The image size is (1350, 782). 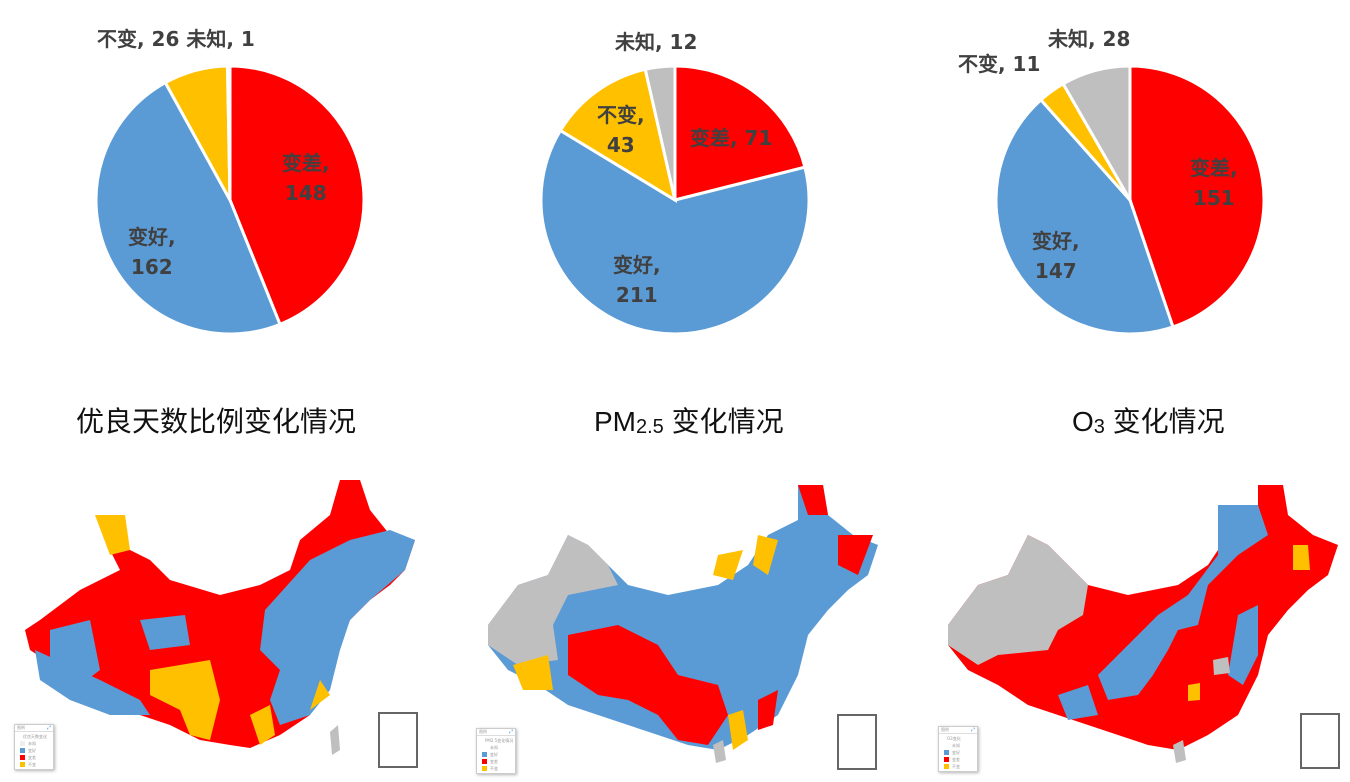 I want to click on pie-label-unknown: 未知, 12, so click(x=656, y=42).